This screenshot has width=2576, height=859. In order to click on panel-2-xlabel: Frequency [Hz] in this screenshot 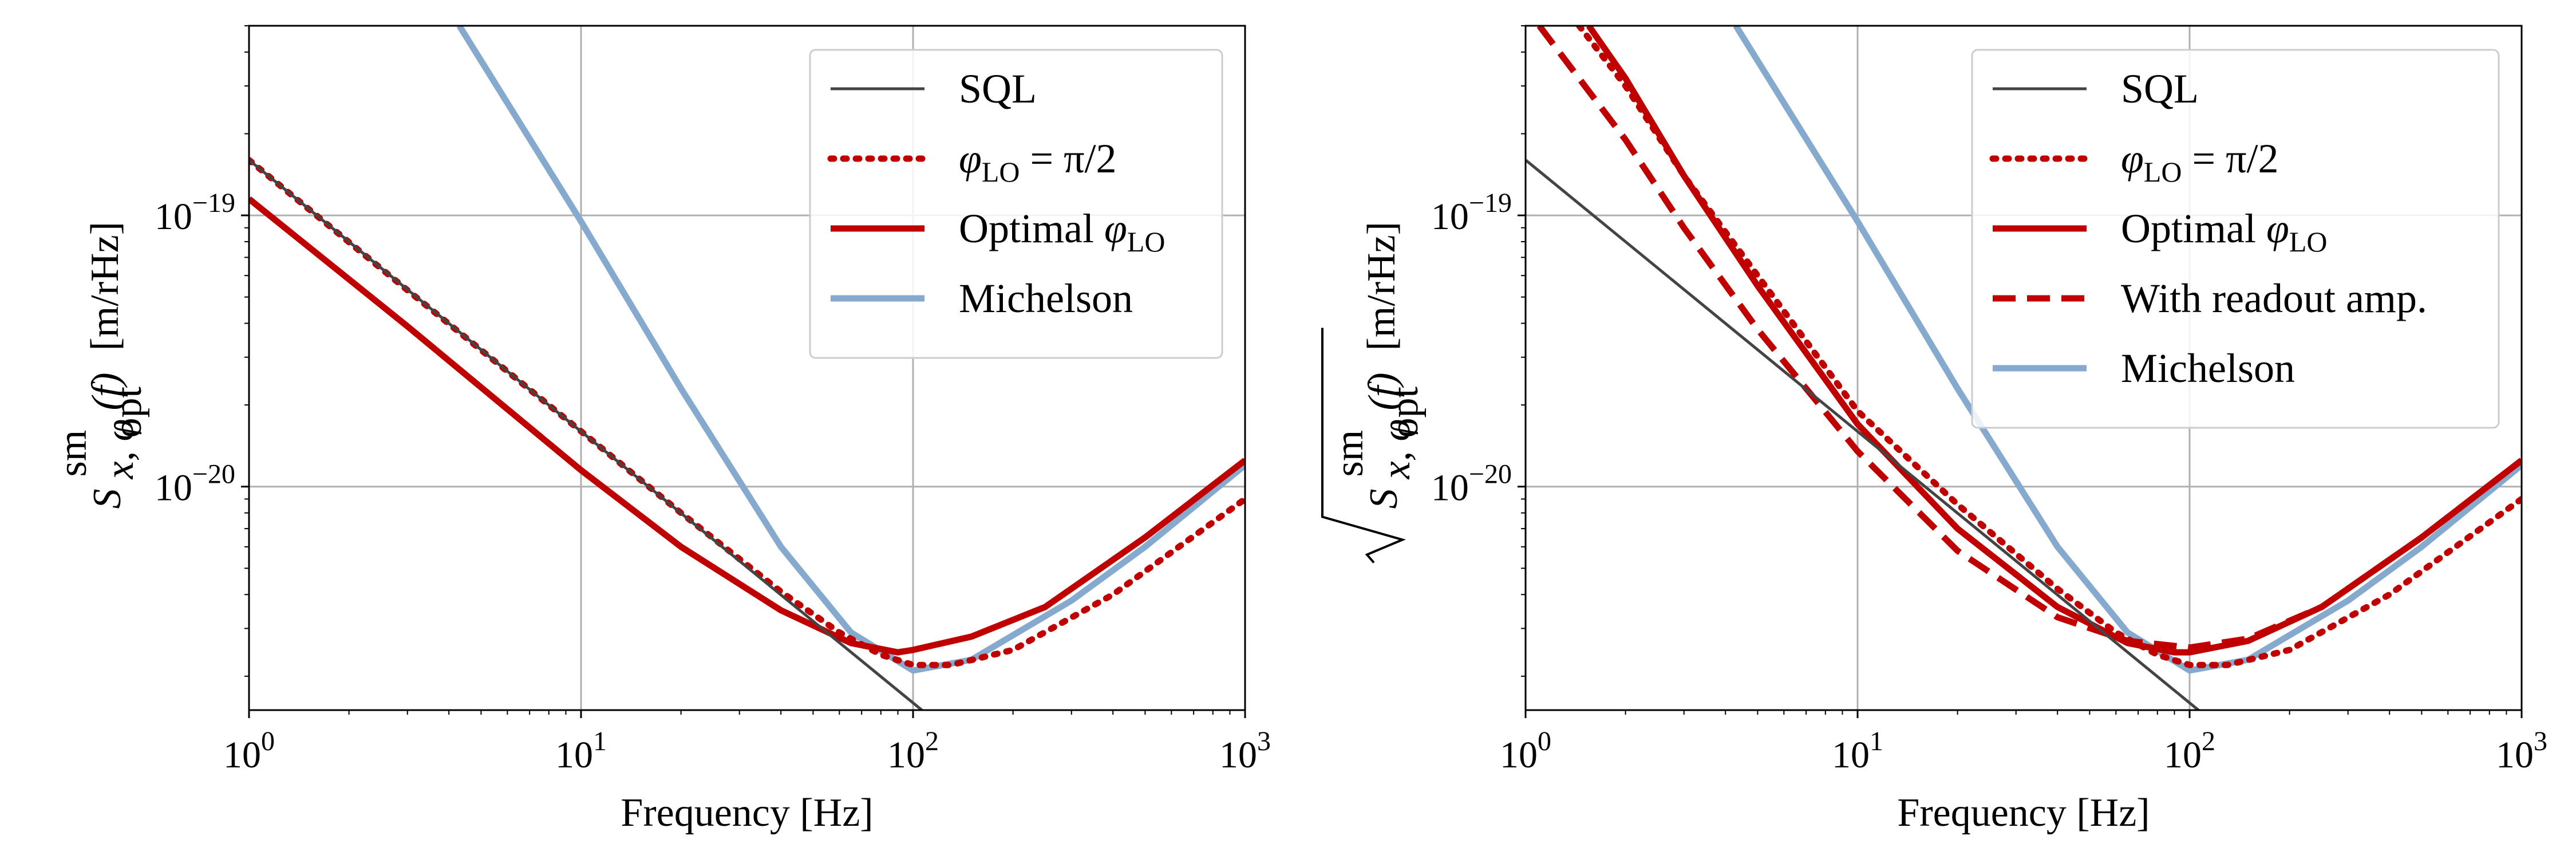, I will do `click(2023, 813)`.